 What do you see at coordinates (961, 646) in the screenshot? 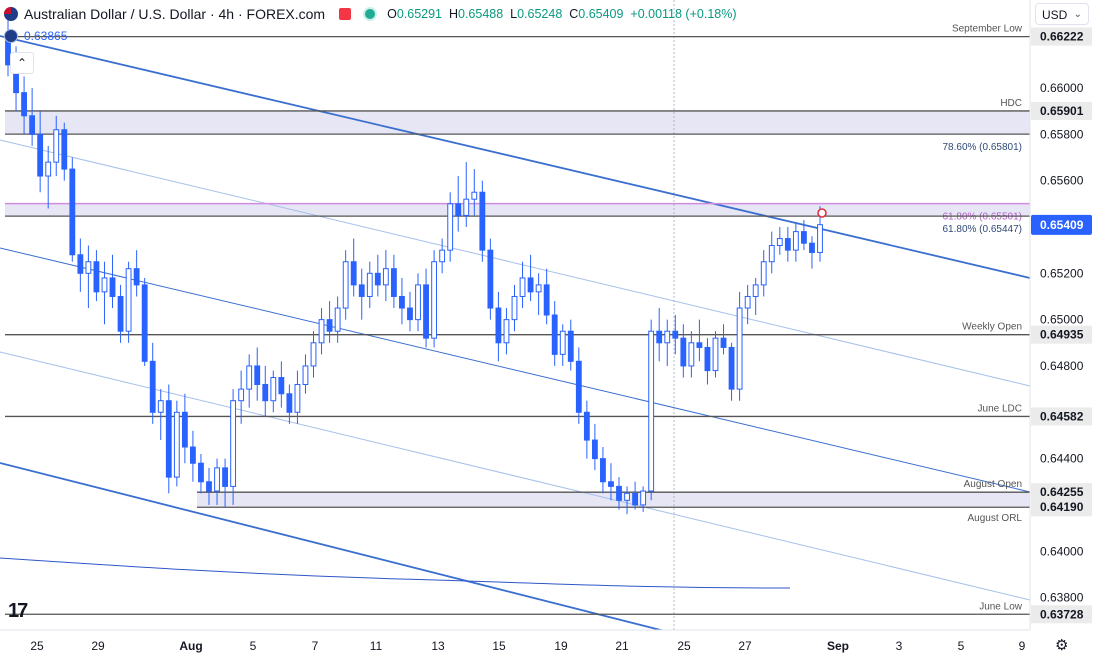
I see `x-tick-14: 5` at bounding box center [961, 646].